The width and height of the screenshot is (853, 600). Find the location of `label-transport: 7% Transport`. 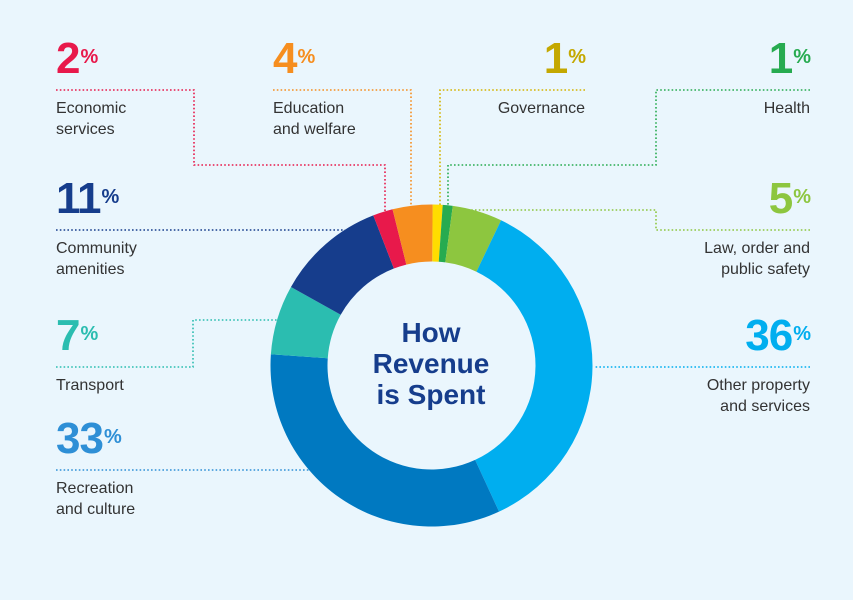

label-transport: 7% Transport is located at coordinates (90, 355).